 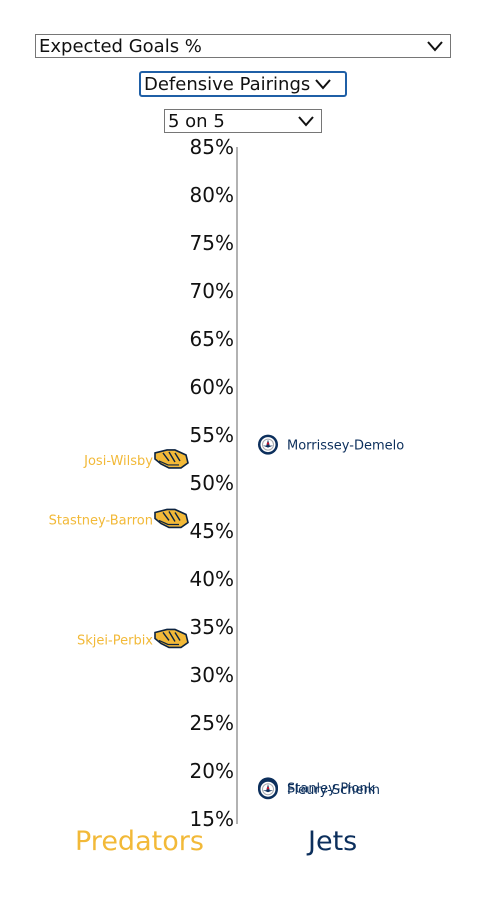 I want to click on point-label: Skjei-Perbix, so click(x=115, y=640).